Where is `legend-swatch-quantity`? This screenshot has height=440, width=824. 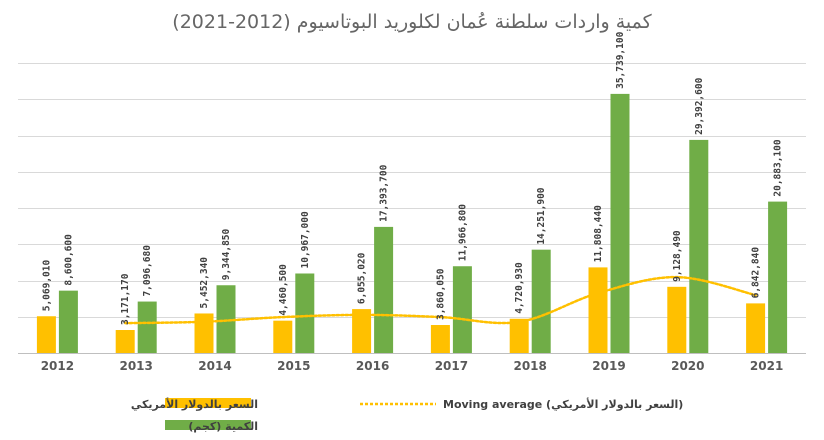
legend-swatch-quantity is located at coordinates (208, 425).